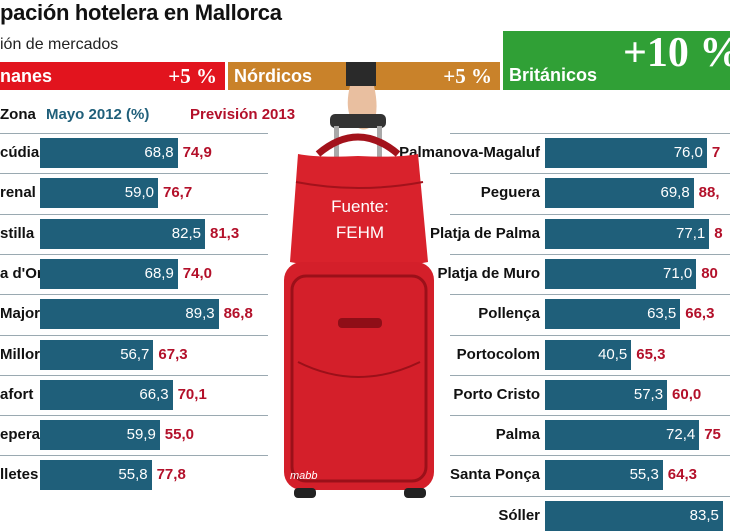  I want to click on zone-label: Santa Ponça, so click(494, 475).